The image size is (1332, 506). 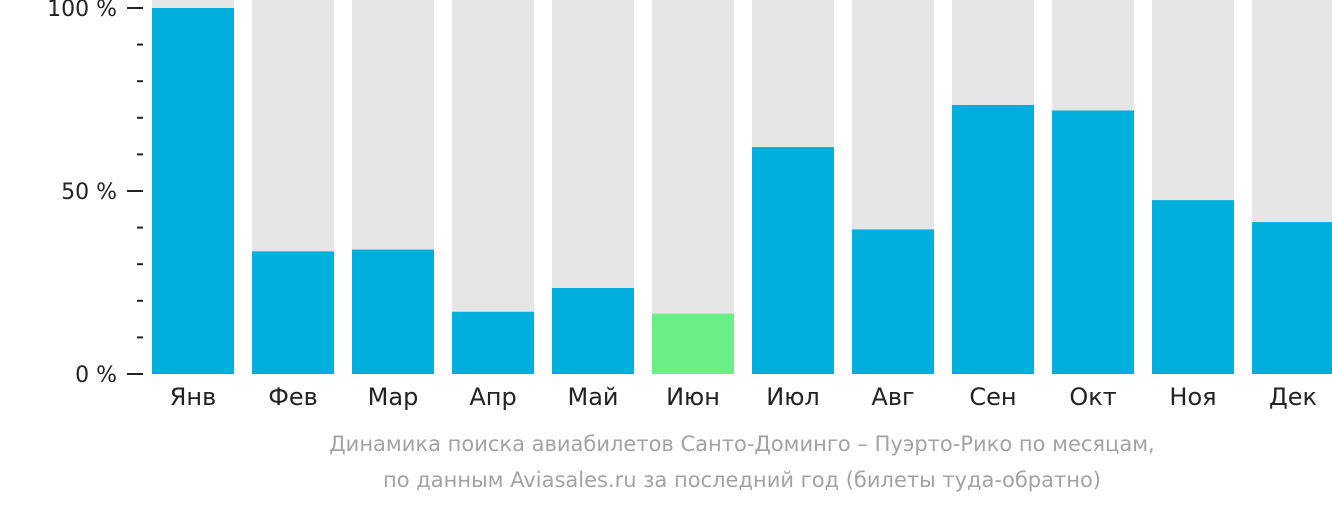 What do you see at coordinates (992, 397) in the screenshot?
I see `x-tick-label: Сен` at bounding box center [992, 397].